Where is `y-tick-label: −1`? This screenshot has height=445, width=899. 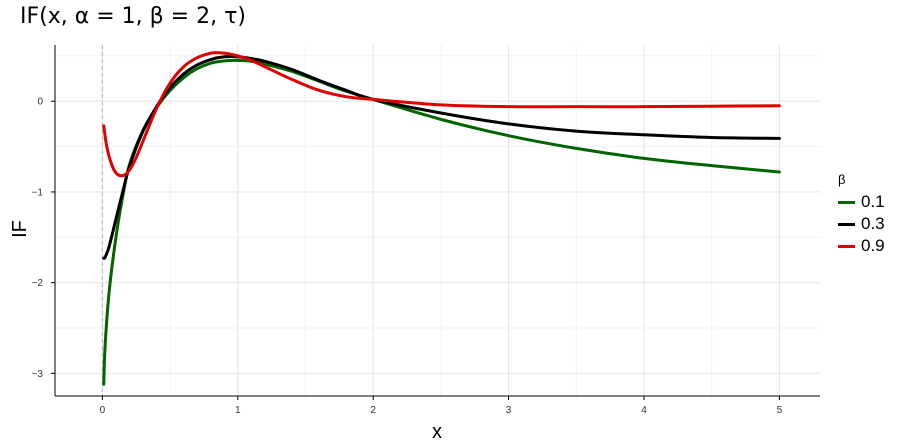 y-tick-label: −1 is located at coordinates (38, 192).